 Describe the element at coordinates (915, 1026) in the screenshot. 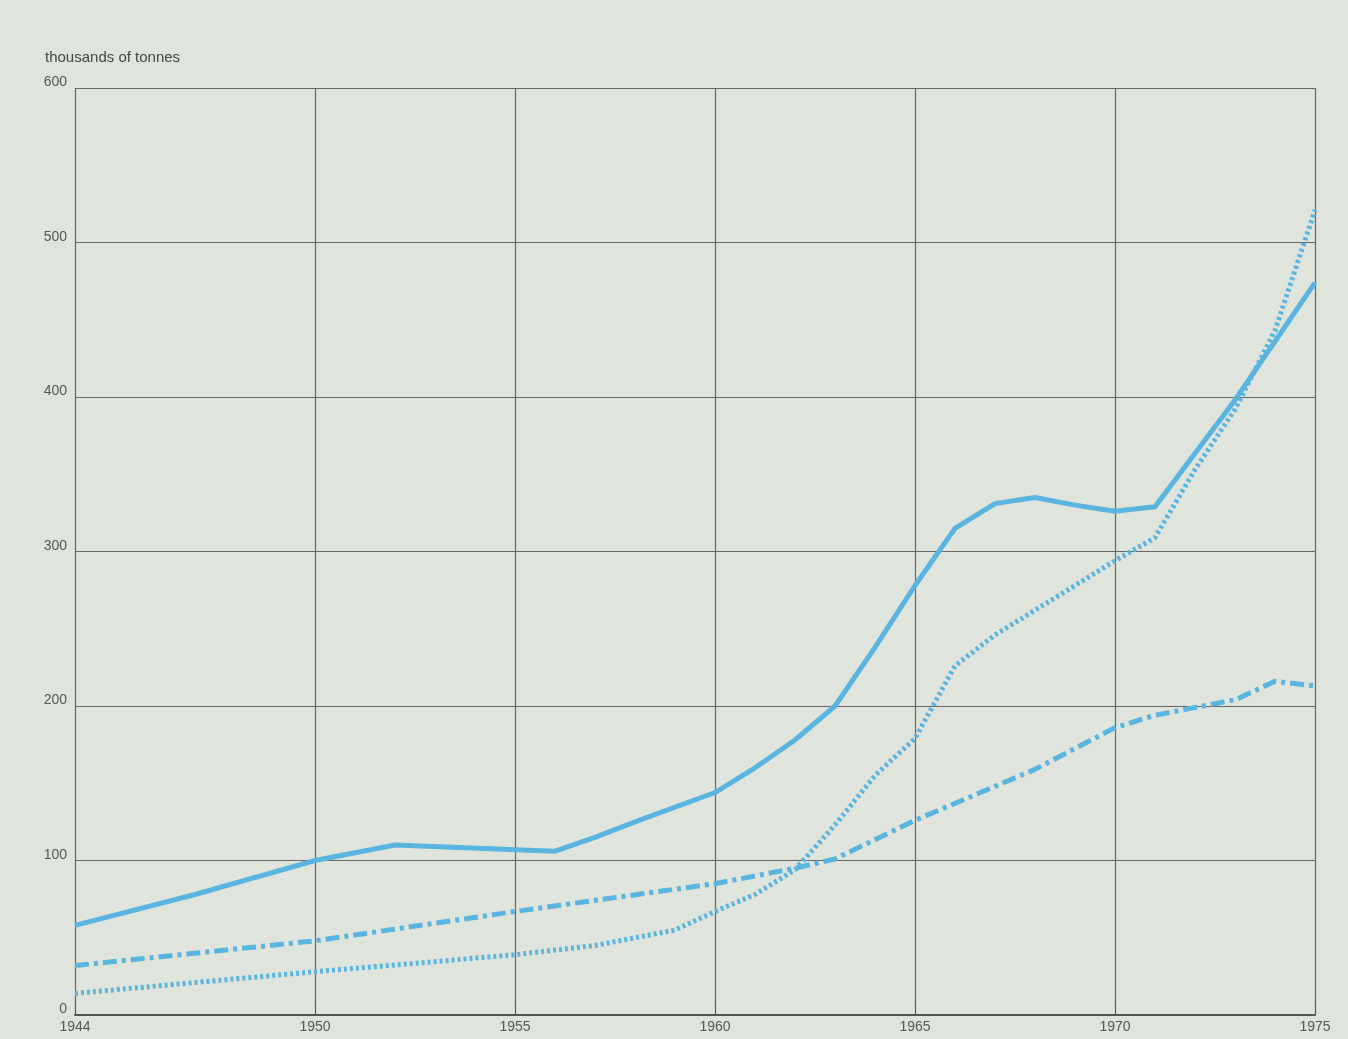

I see `x-tick-label: 1965` at that location.